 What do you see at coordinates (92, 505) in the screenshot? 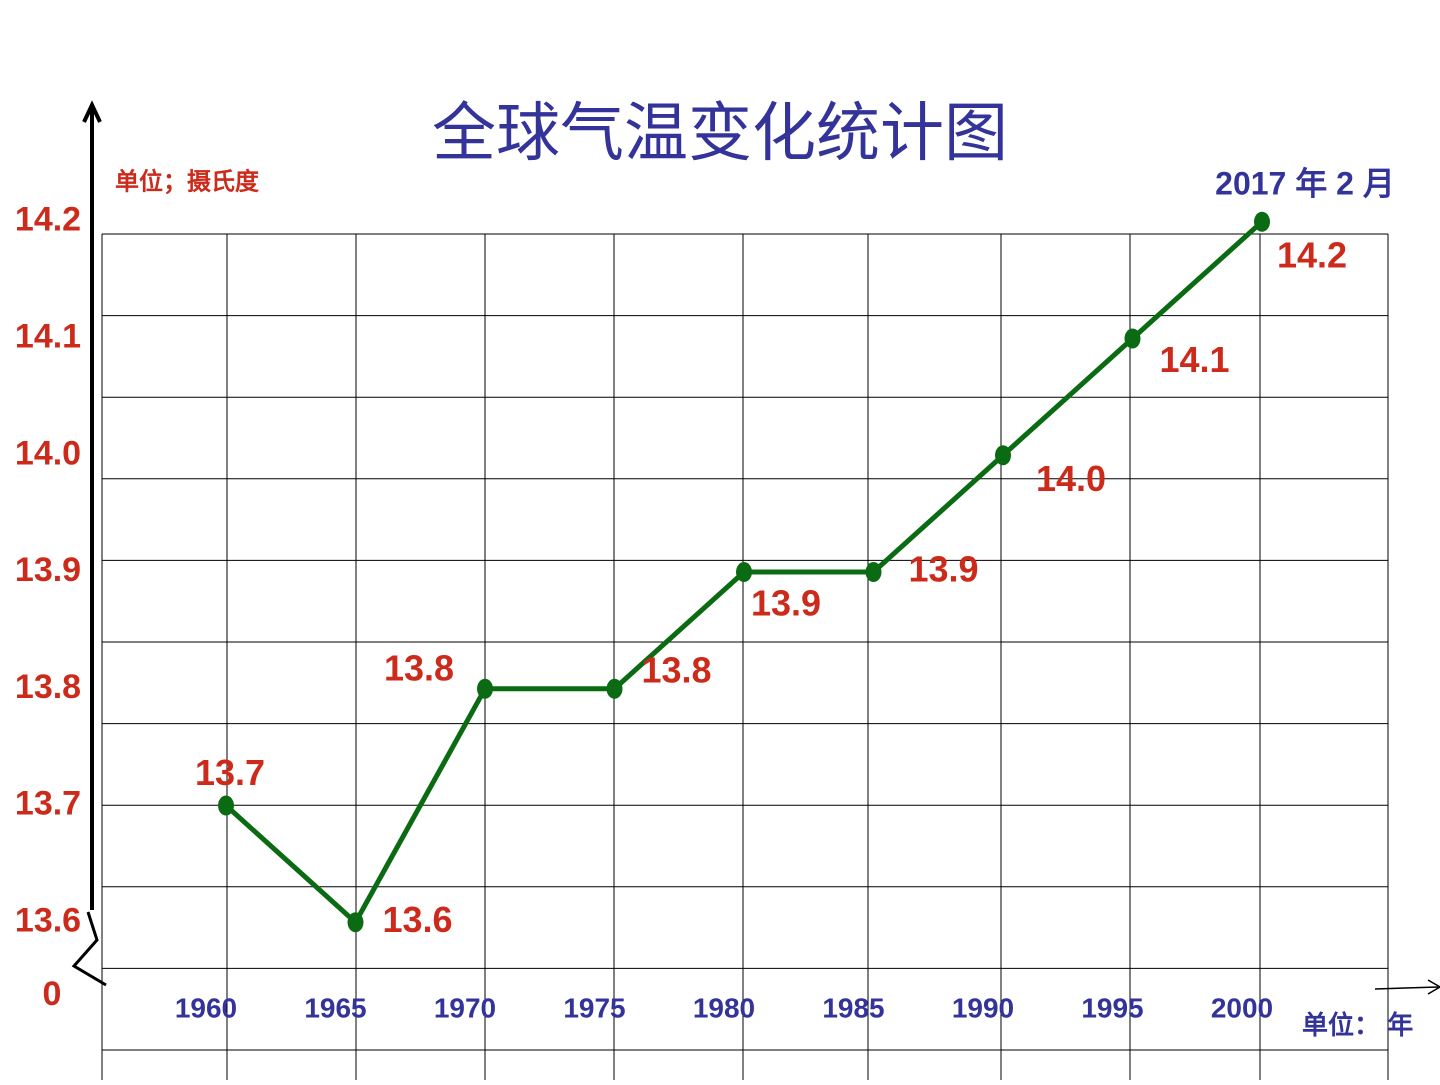
I see `y-axis` at bounding box center [92, 505].